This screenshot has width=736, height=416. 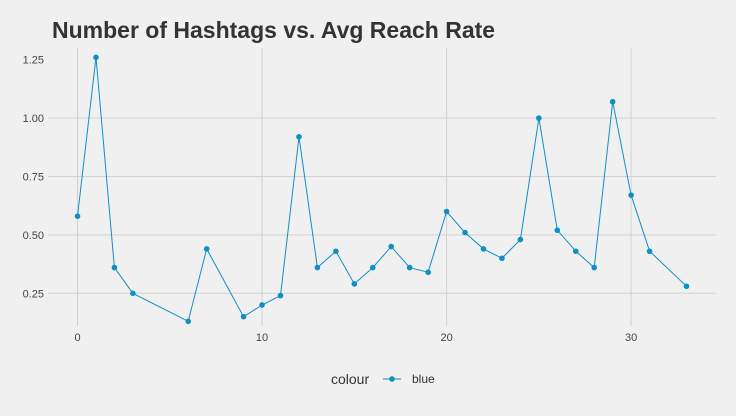 What do you see at coordinates (33, 294) in the screenshot?
I see `y-tick-label: 0.25` at bounding box center [33, 294].